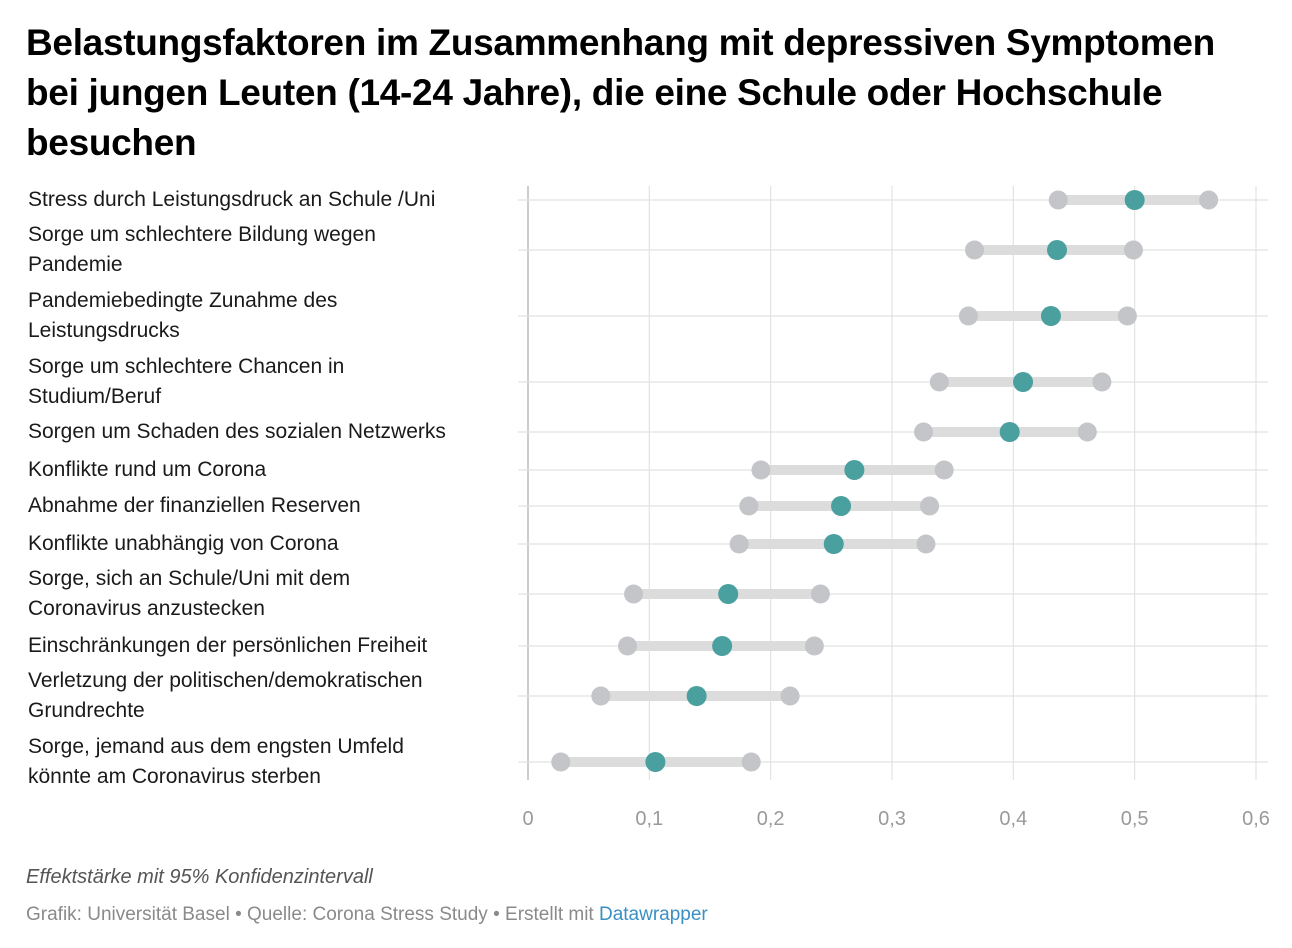 This screenshot has width=1292, height=948. I want to click on footer-quelle: Quelle: Corona Stress Study, so click(367, 914).